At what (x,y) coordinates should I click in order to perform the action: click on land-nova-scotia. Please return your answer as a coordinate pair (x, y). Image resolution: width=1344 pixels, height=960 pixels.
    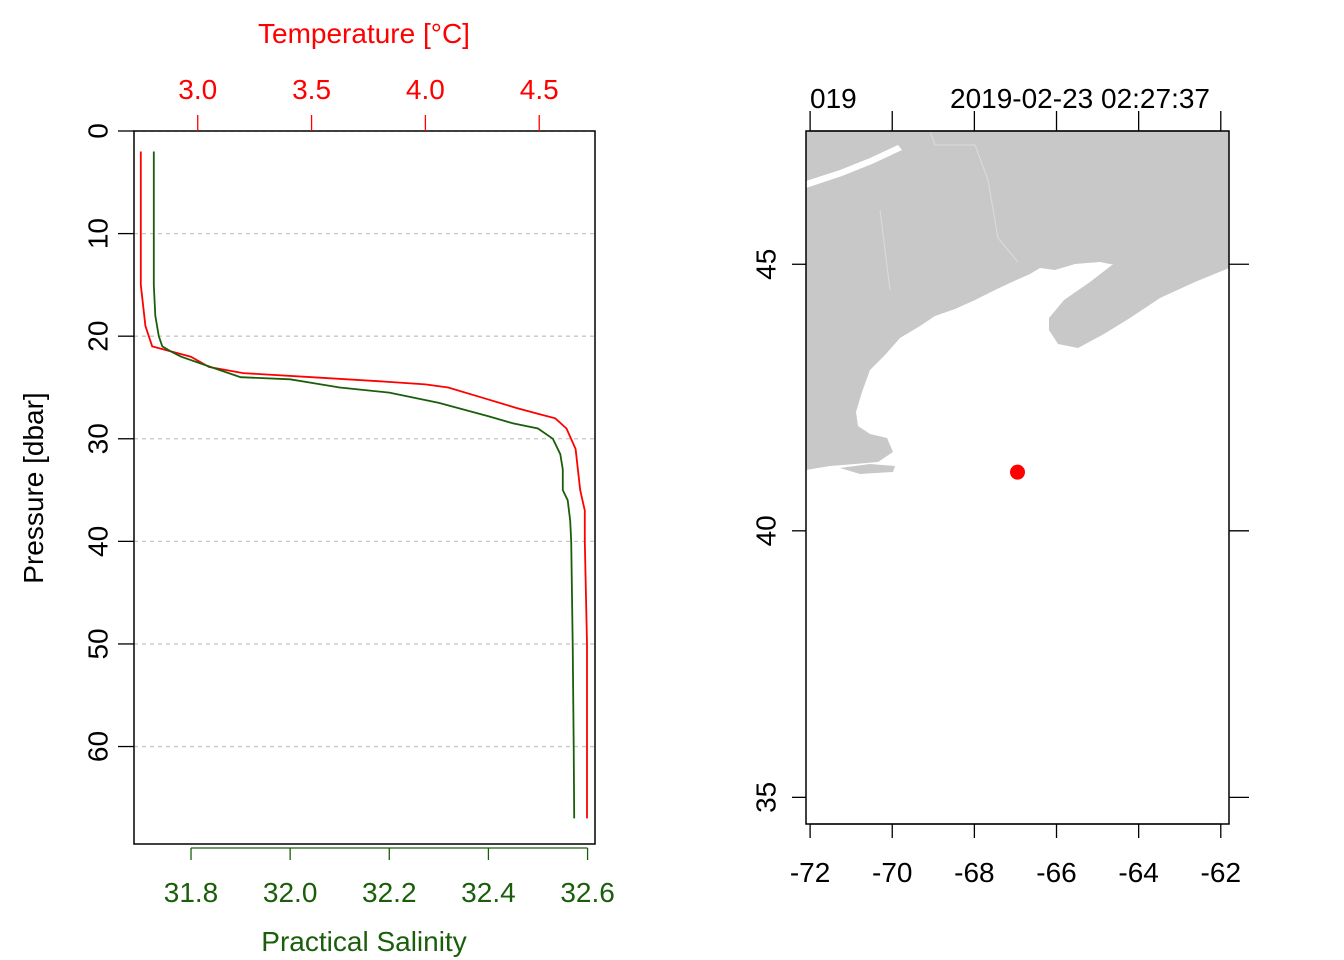
    Looking at the image, I should click on (1139, 284).